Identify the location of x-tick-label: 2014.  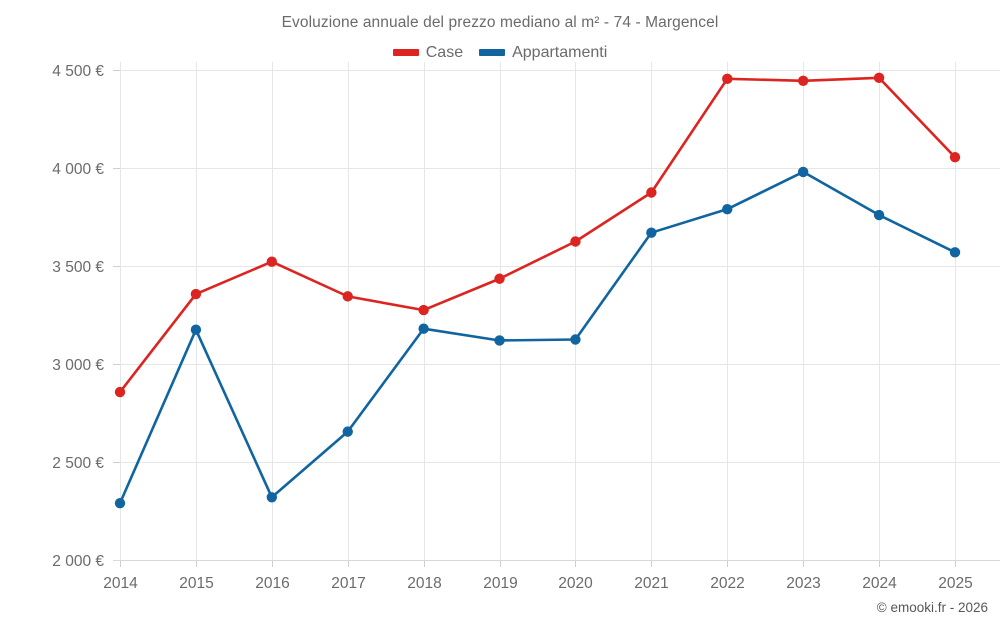
(120, 583).